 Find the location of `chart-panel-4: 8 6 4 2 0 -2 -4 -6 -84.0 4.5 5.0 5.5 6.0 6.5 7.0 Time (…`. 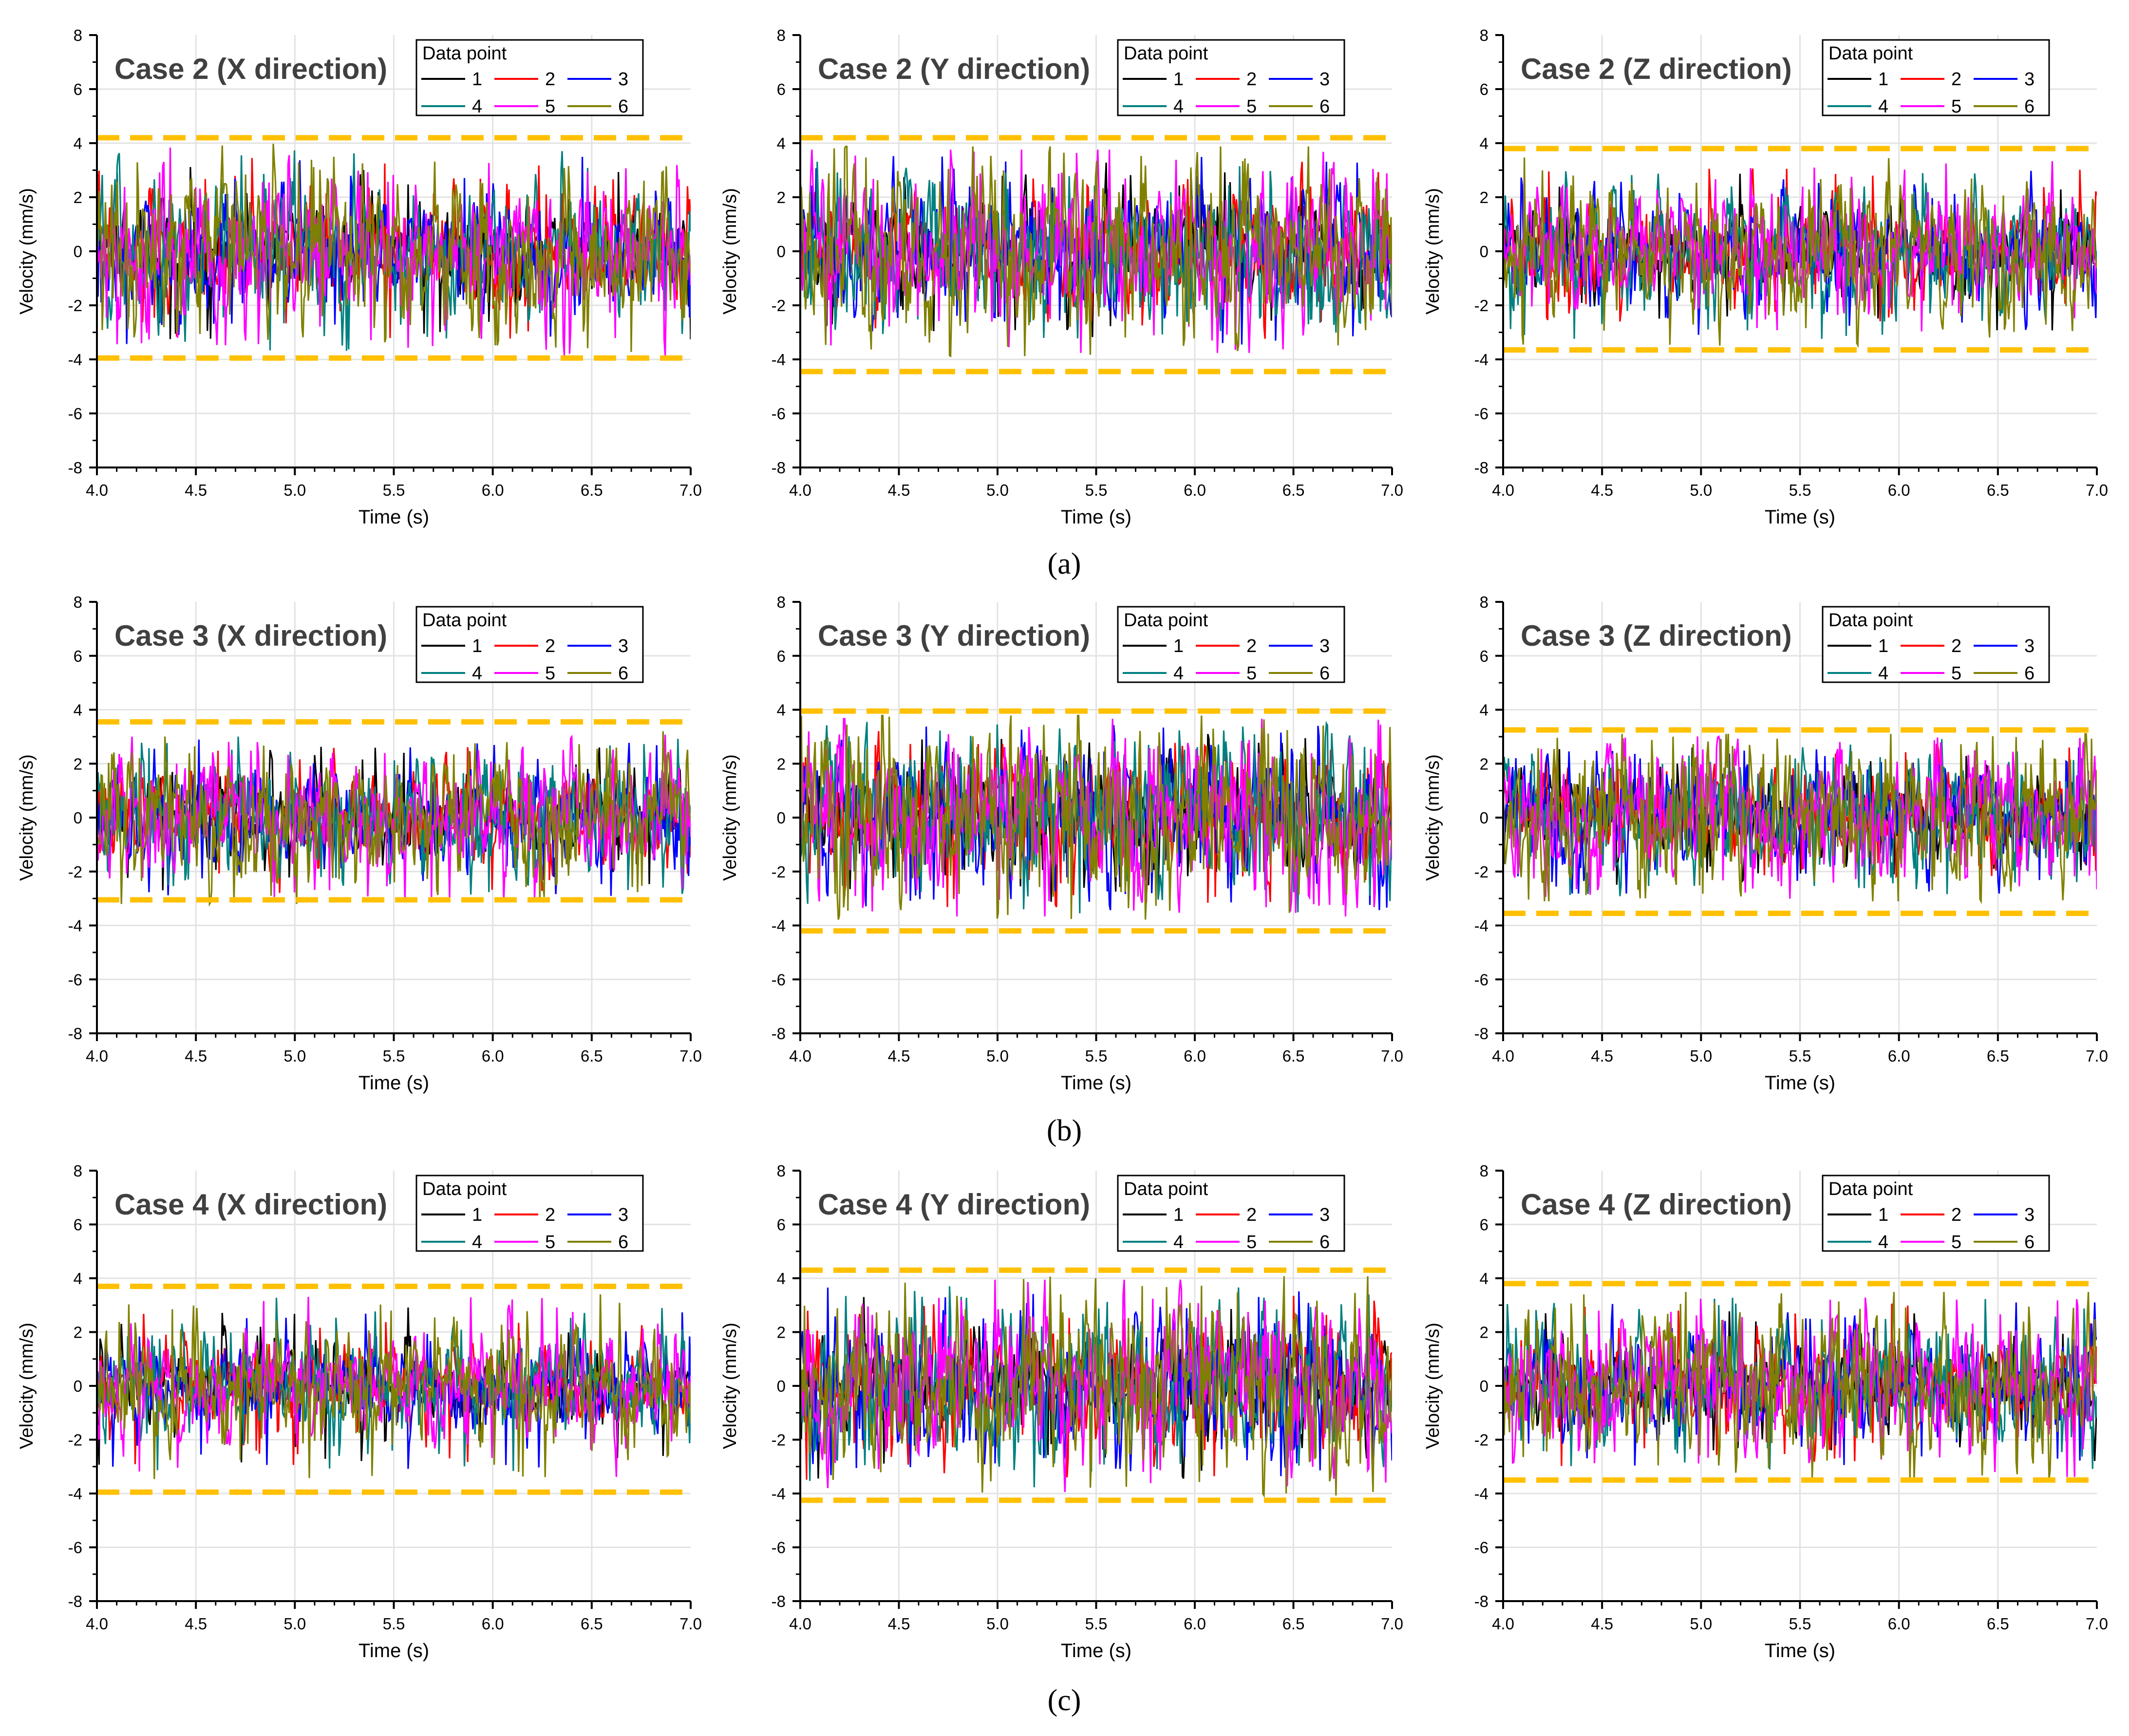

chart-panel-4: 8 6 4 2 0 -2 -4 -6 -84.0 4.5 5.0 5.5 6.0 6.5 7.0 Time (… is located at coordinates (359, 843).